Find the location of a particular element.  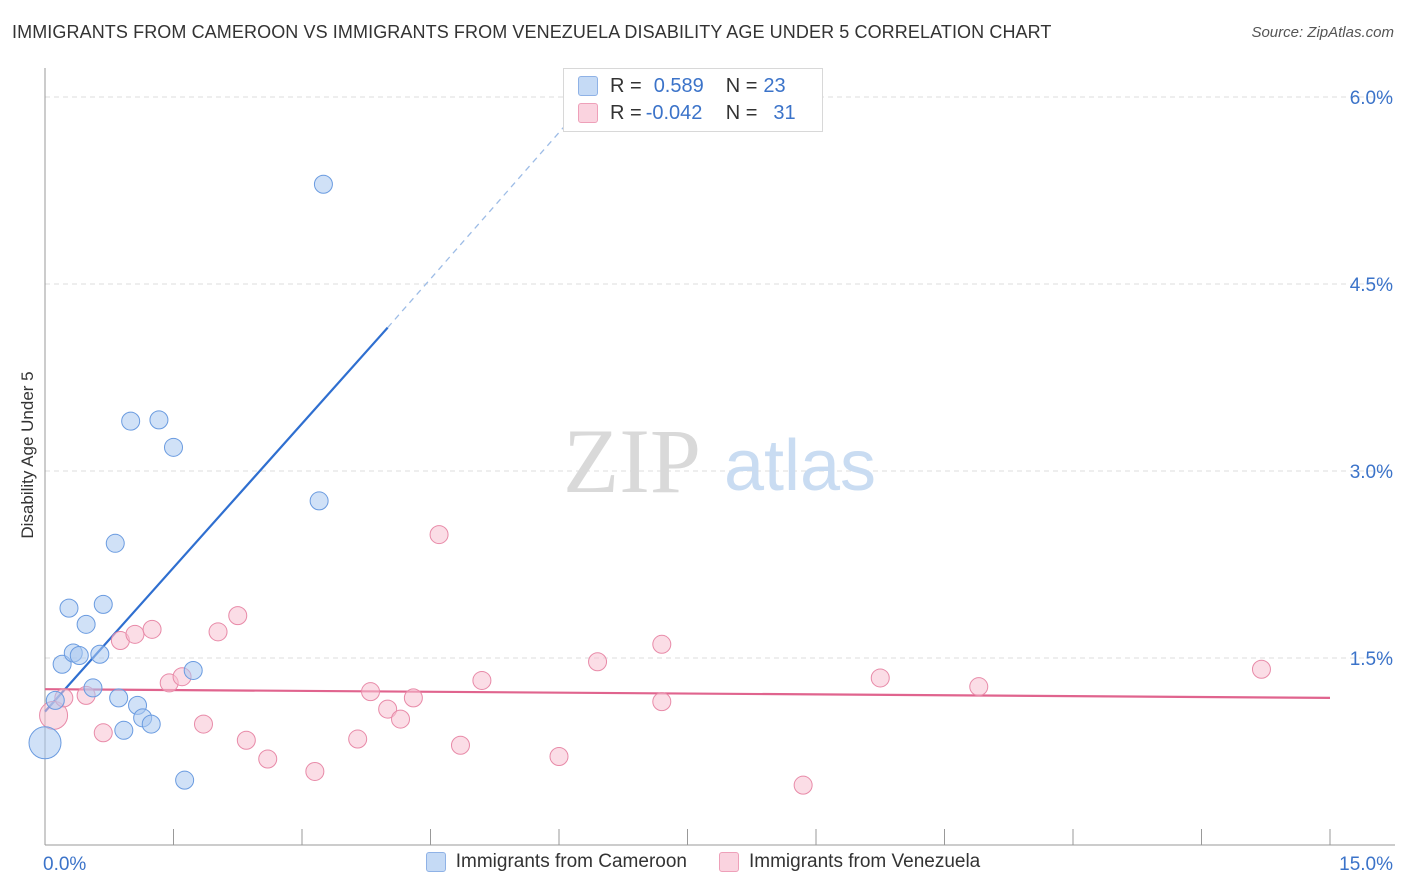

y-tick-label: 3.0% is located at coordinates (1371, 472).